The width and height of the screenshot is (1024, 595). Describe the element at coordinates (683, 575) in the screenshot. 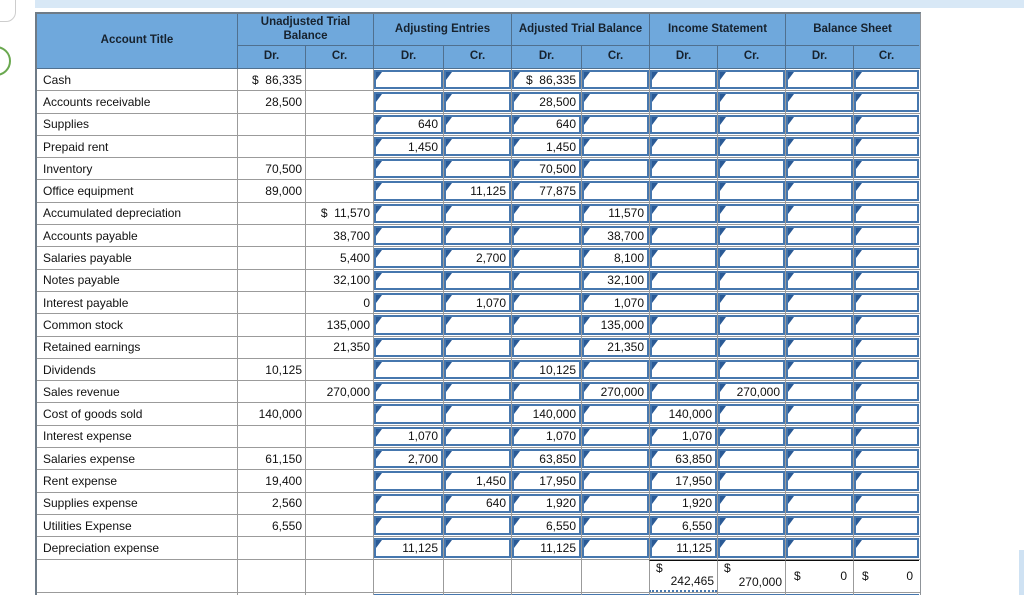

I see `total-income-statement-dr: $ 242,465` at that location.